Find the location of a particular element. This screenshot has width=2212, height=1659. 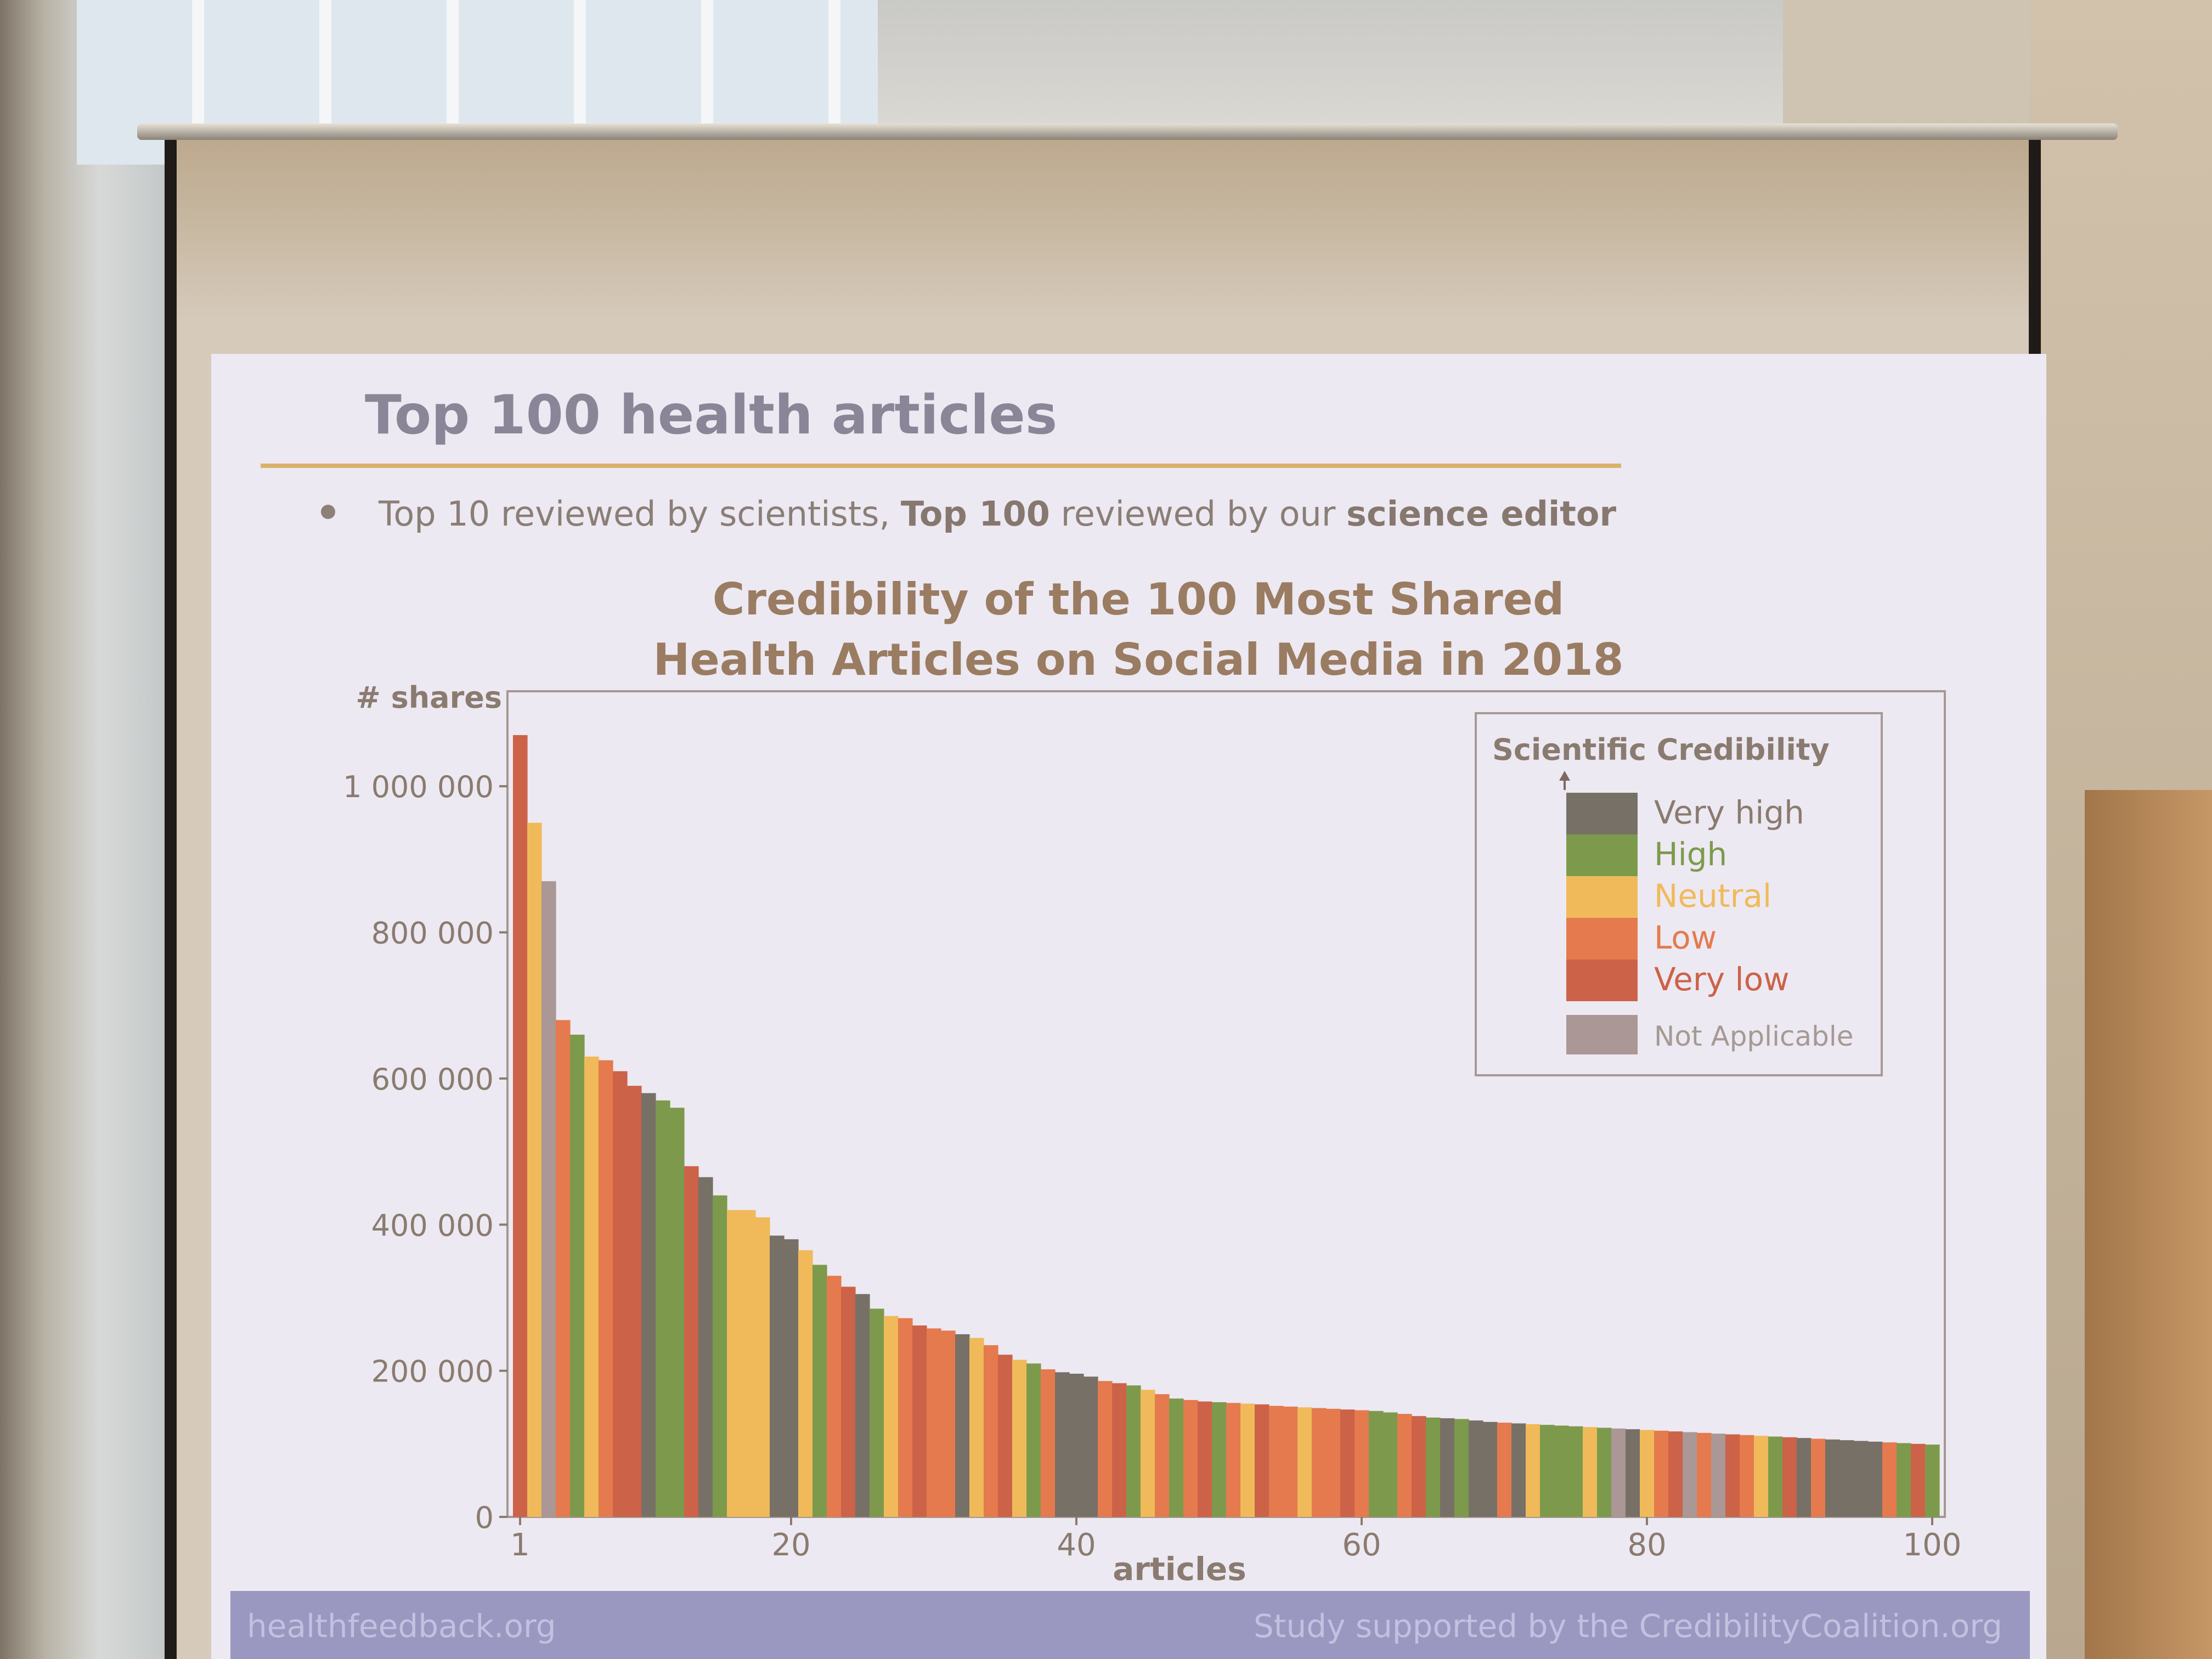

bookshelf is located at coordinates (2148, 1224).